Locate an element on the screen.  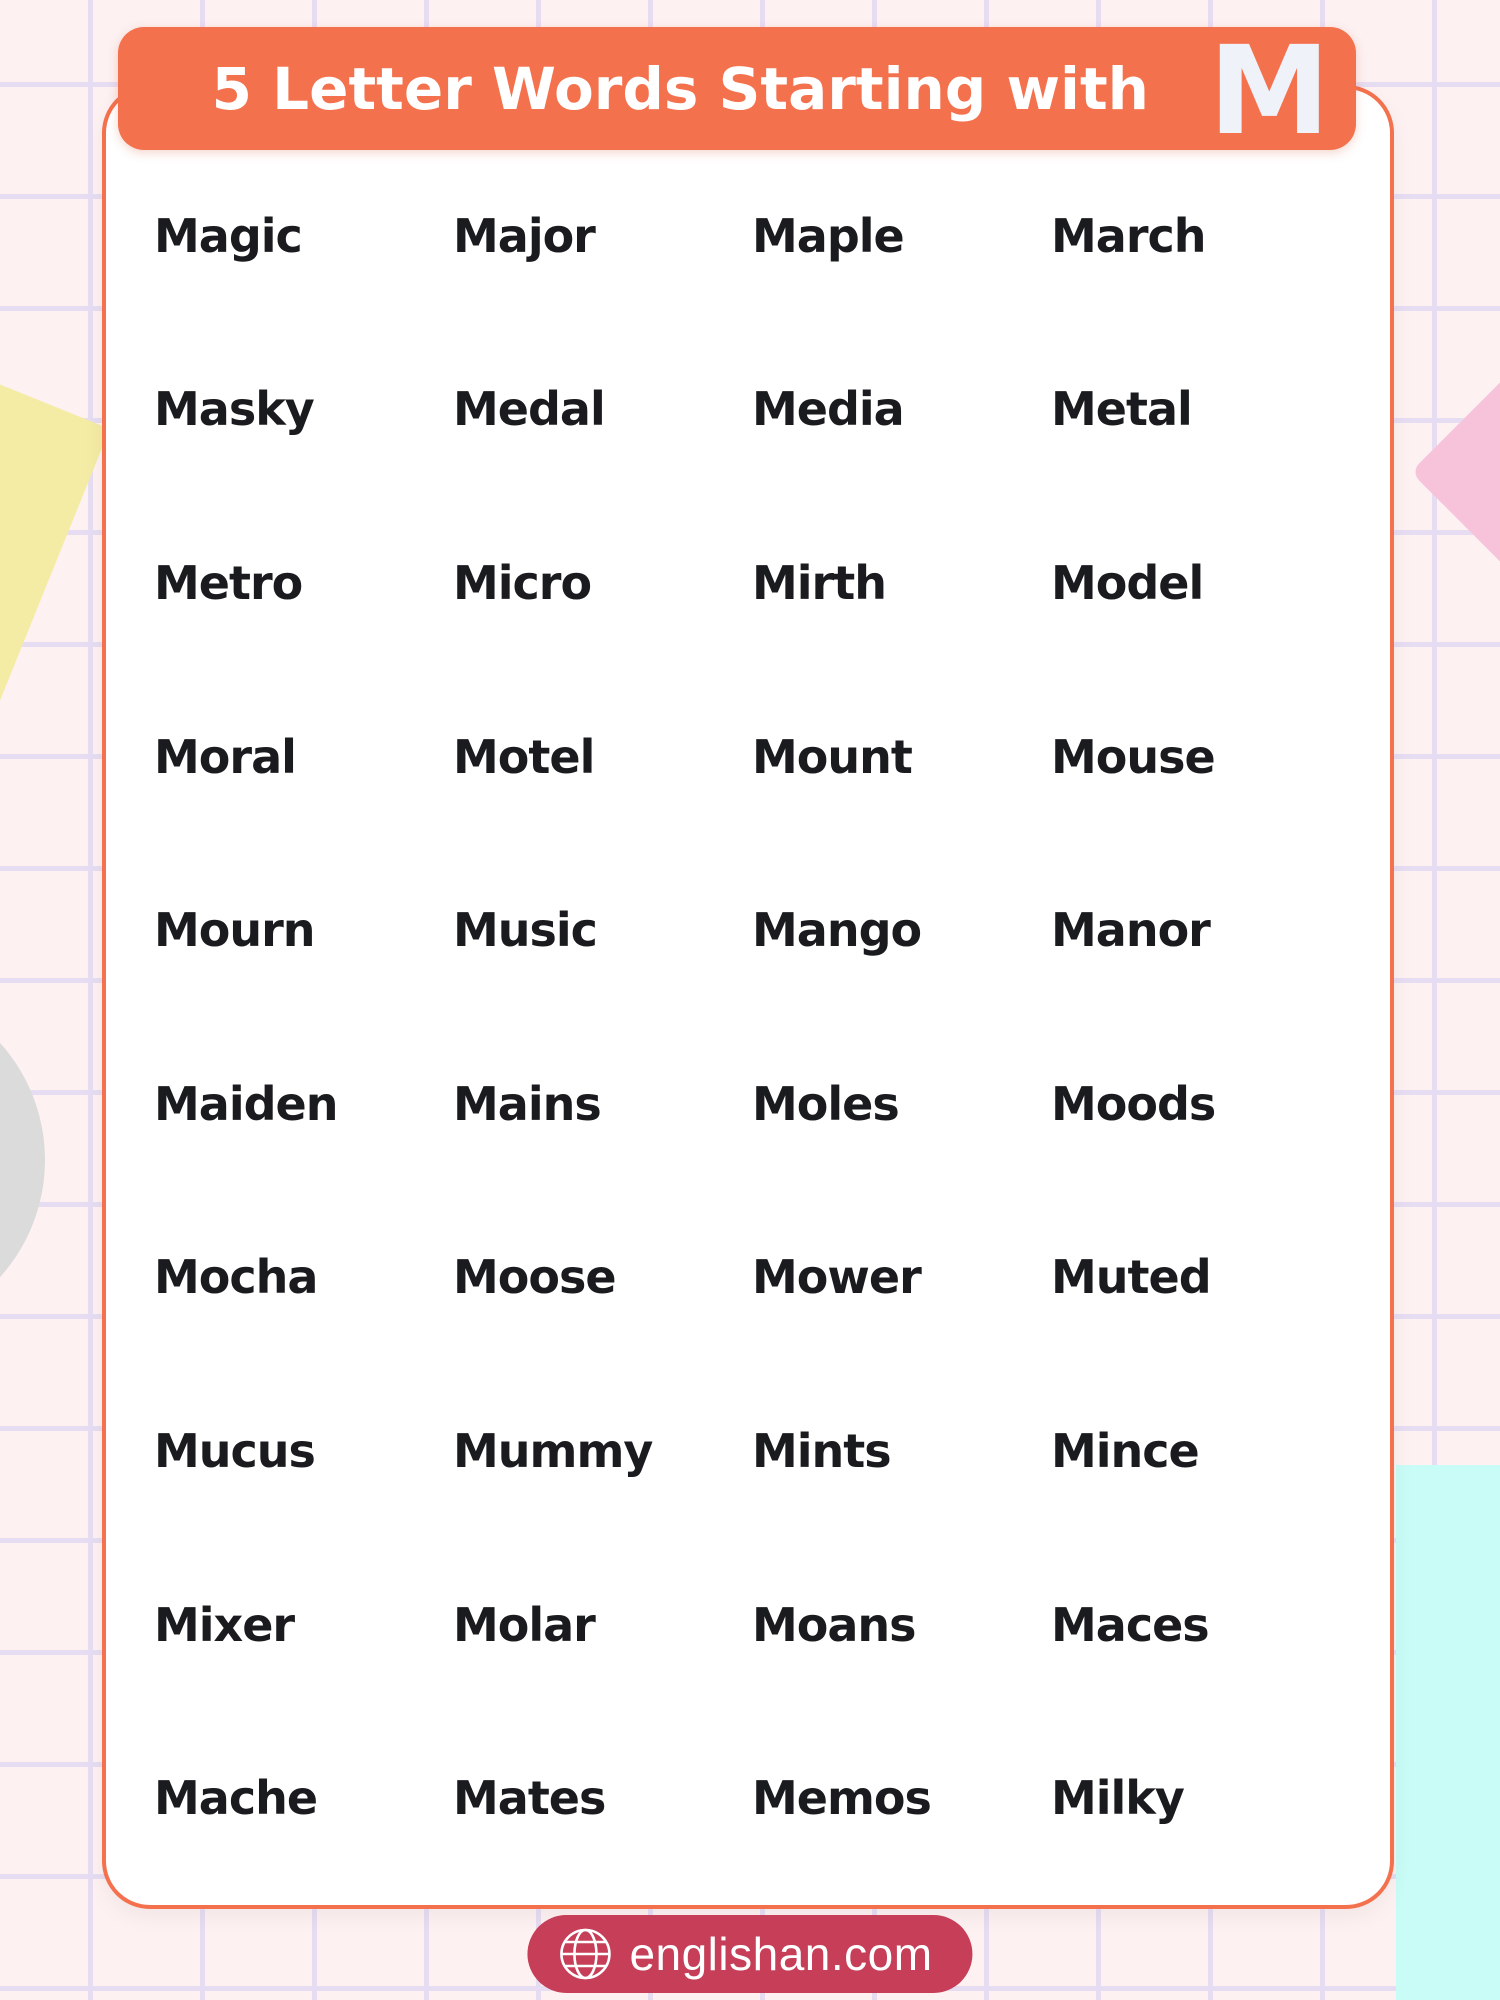
word-item: Mixer is located at coordinates (224, 1624).